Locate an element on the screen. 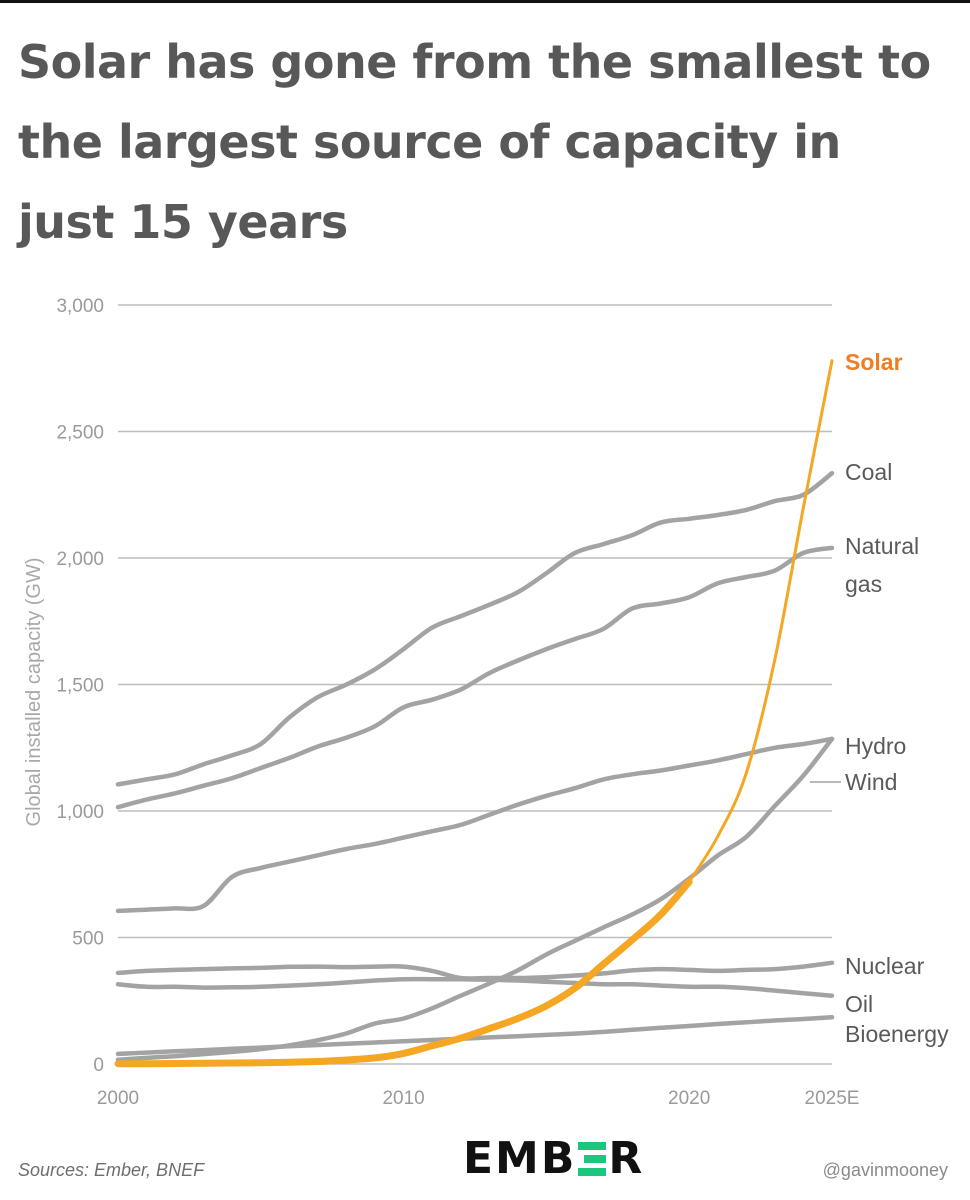 This screenshot has width=970, height=1200. x-tick-label: 2025E is located at coordinates (832, 1098).